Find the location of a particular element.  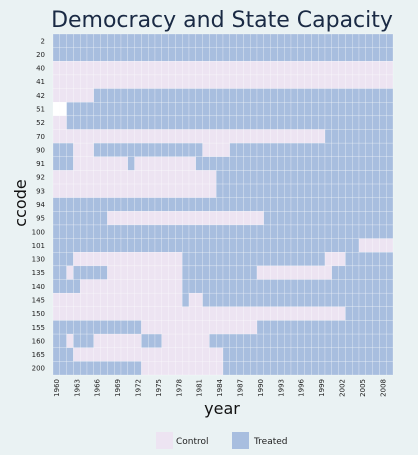

y-tick-label: 20 is located at coordinates (40, 55).